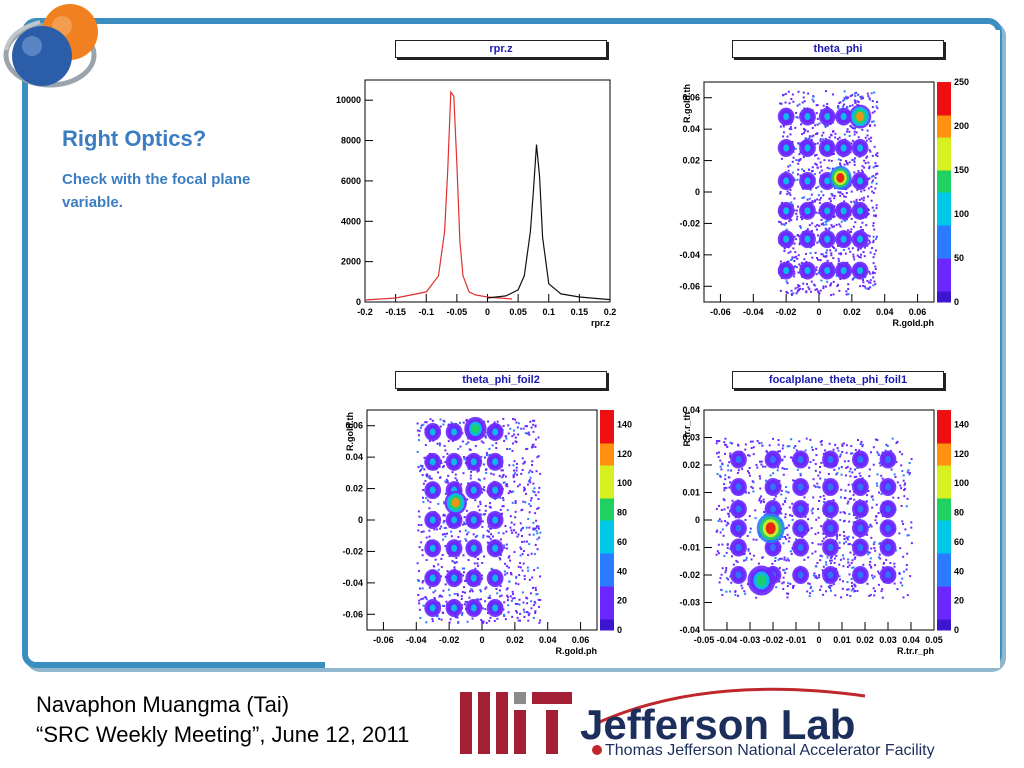  What do you see at coordinates (438, 195) in the screenshot?
I see `histogram-series` at bounding box center [438, 195].